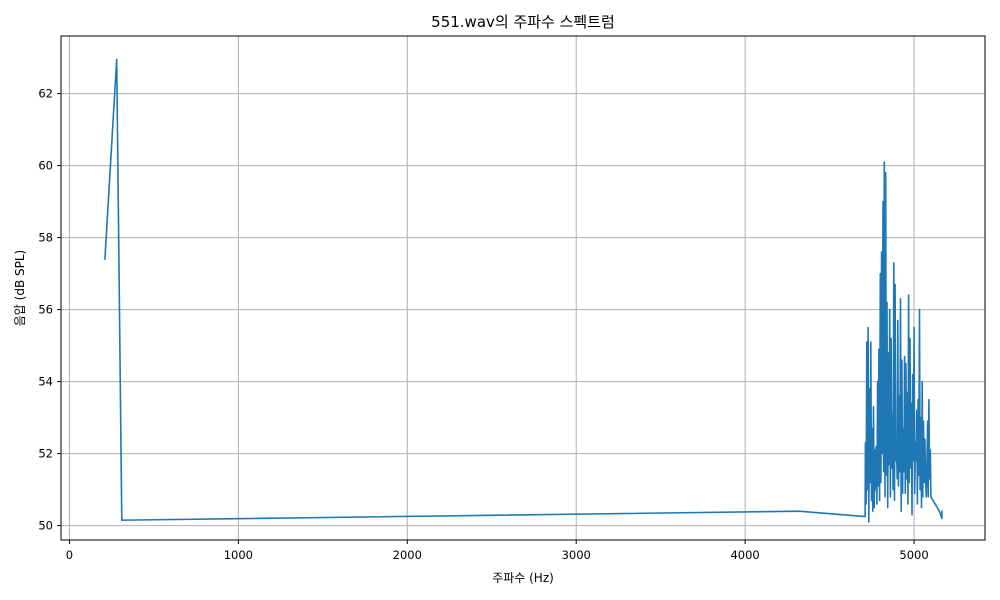 Image resolution: width=1000 pixels, height=600 pixels. I want to click on x-tick-label: 0, so click(69, 555).